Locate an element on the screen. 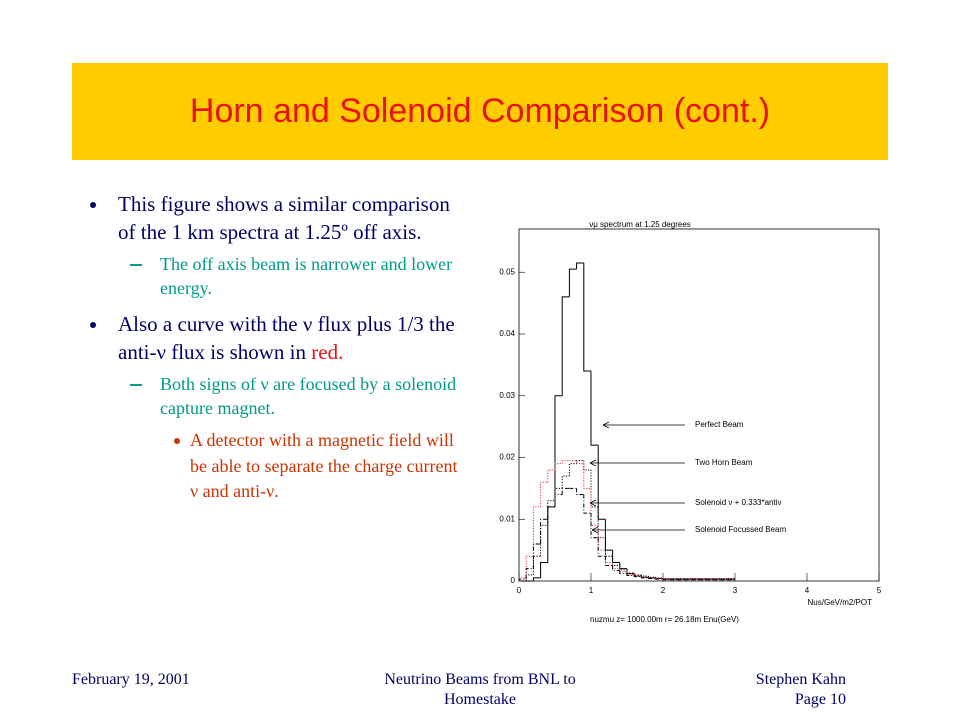 The image size is (960, 720). x-tick-label: 3 is located at coordinates (735, 590).